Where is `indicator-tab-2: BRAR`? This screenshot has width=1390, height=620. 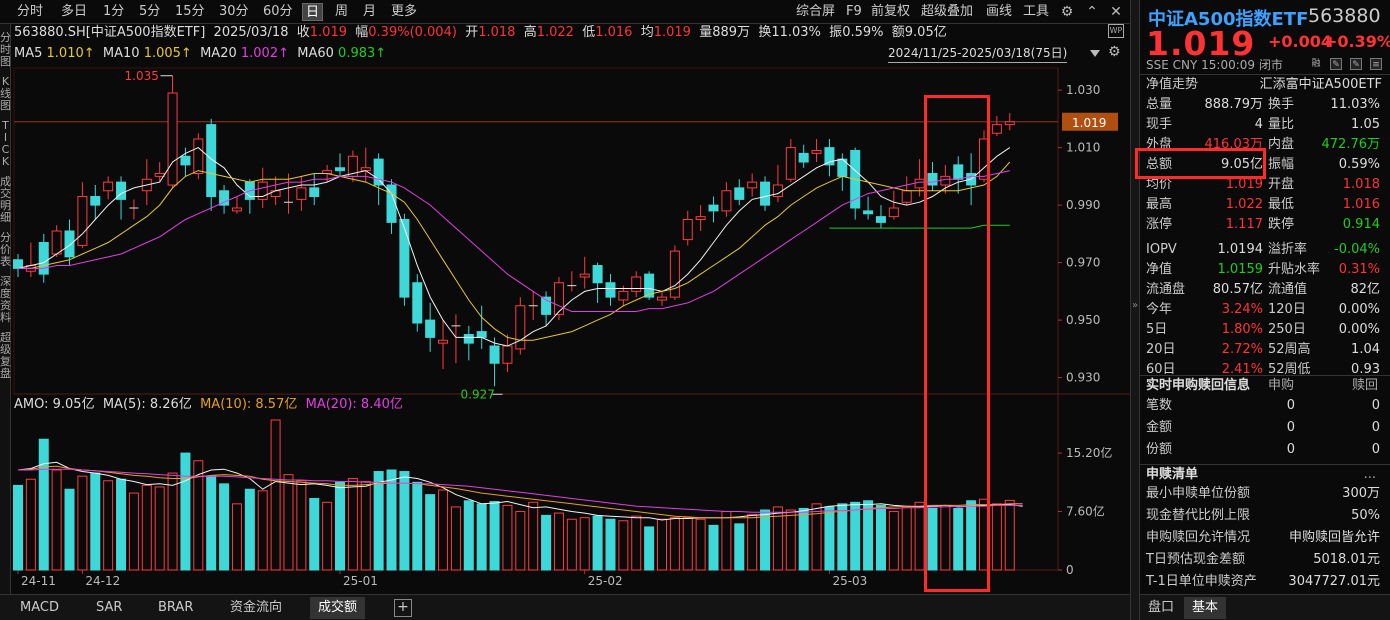 indicator-tab-2: BRAR is located at coordinates (176, 607).